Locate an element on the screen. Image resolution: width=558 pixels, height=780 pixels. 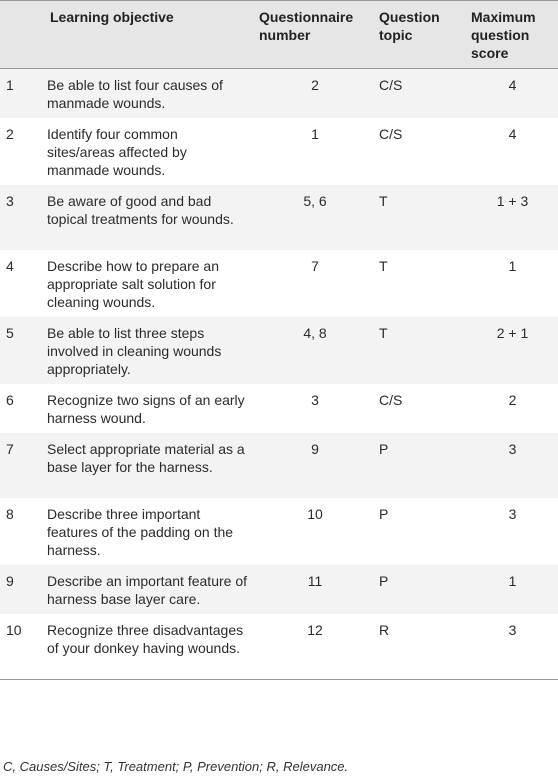
questionnaire-number-cell: 3 is located at coordinates (315, 400).